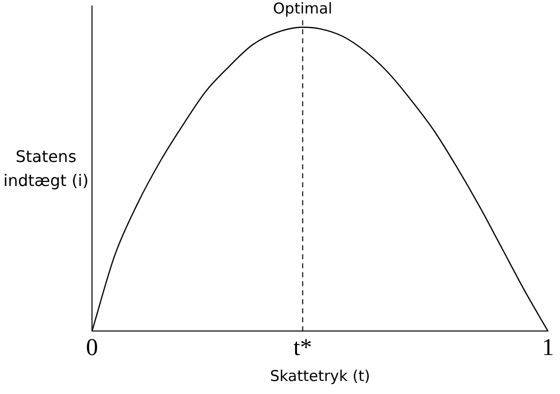 Image resolution: width=560 pixels, height=394 pixels. I want to click on x-tick-label: 1, so click(548, 347).